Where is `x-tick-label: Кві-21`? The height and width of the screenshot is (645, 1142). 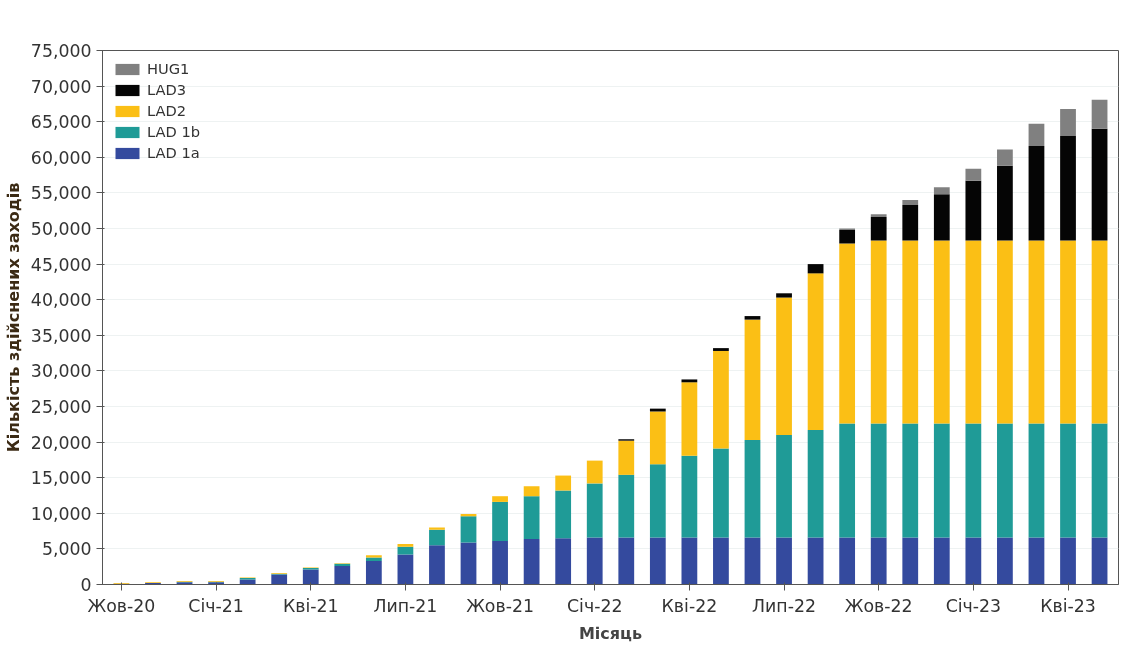
x-tick-label: Кві-21 is located at coordinates (310, 605).